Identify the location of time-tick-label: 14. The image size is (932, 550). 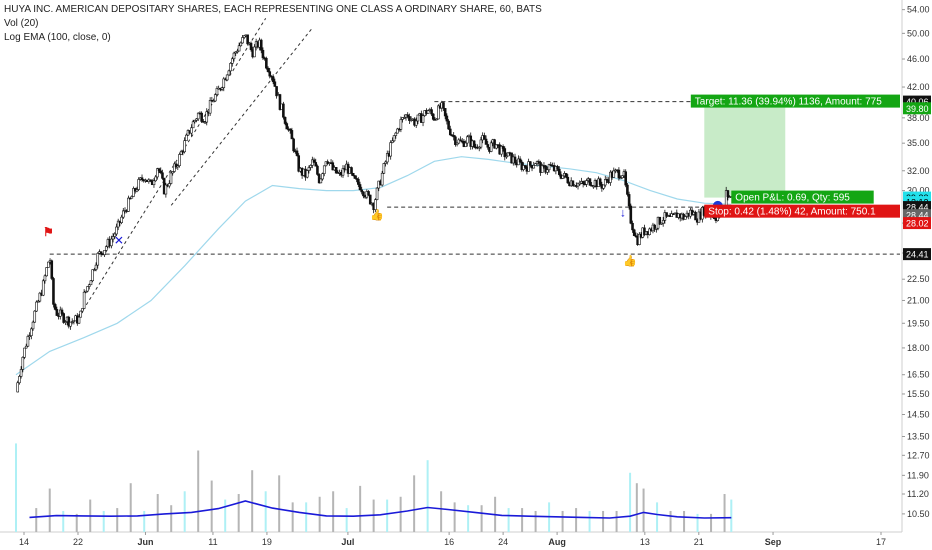
(24, 542).